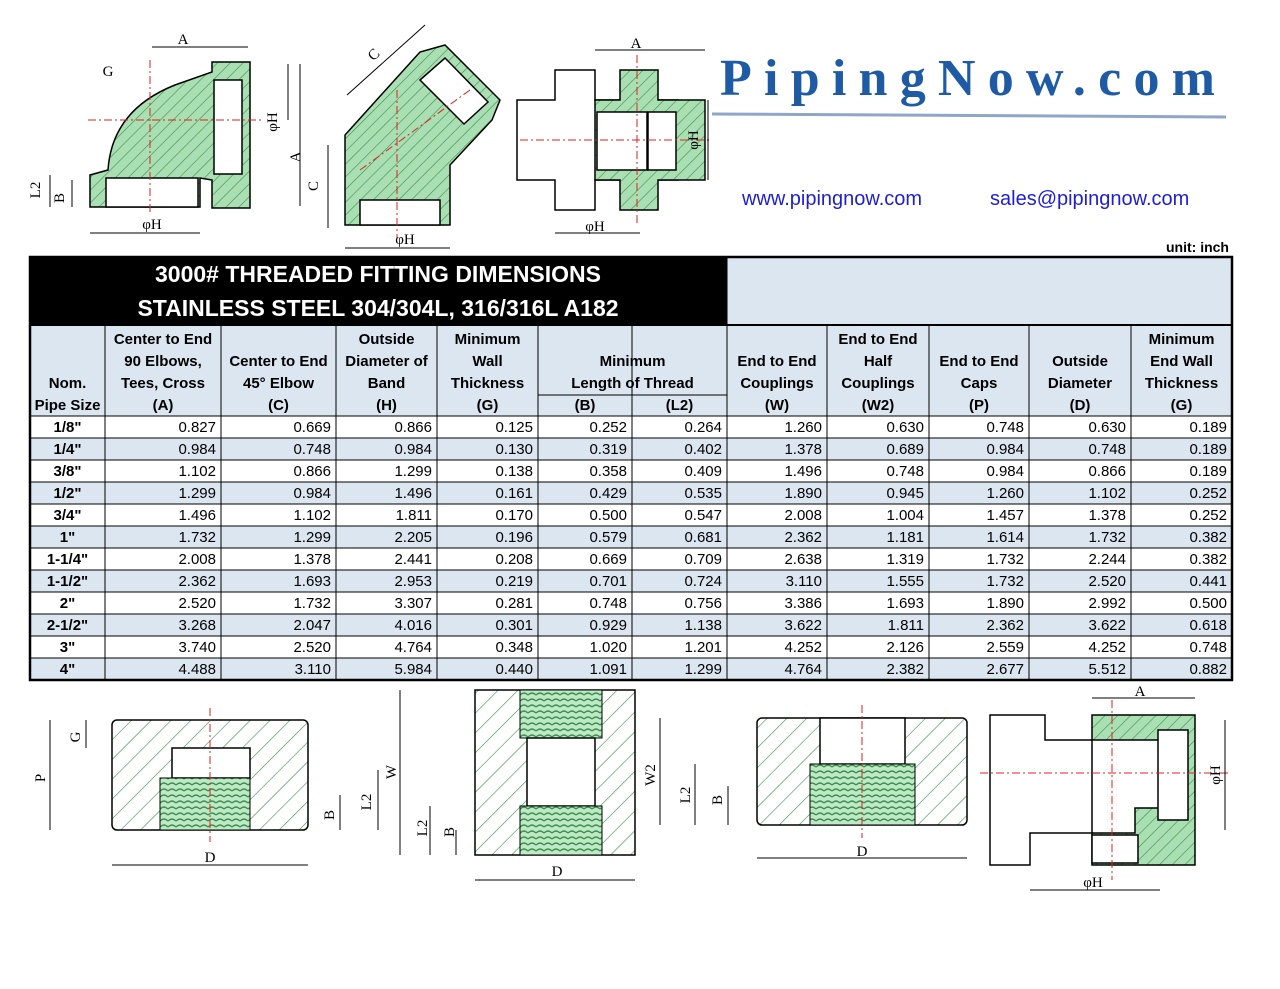  I want to click on cell-value: 0.252, so click(1208, 493).